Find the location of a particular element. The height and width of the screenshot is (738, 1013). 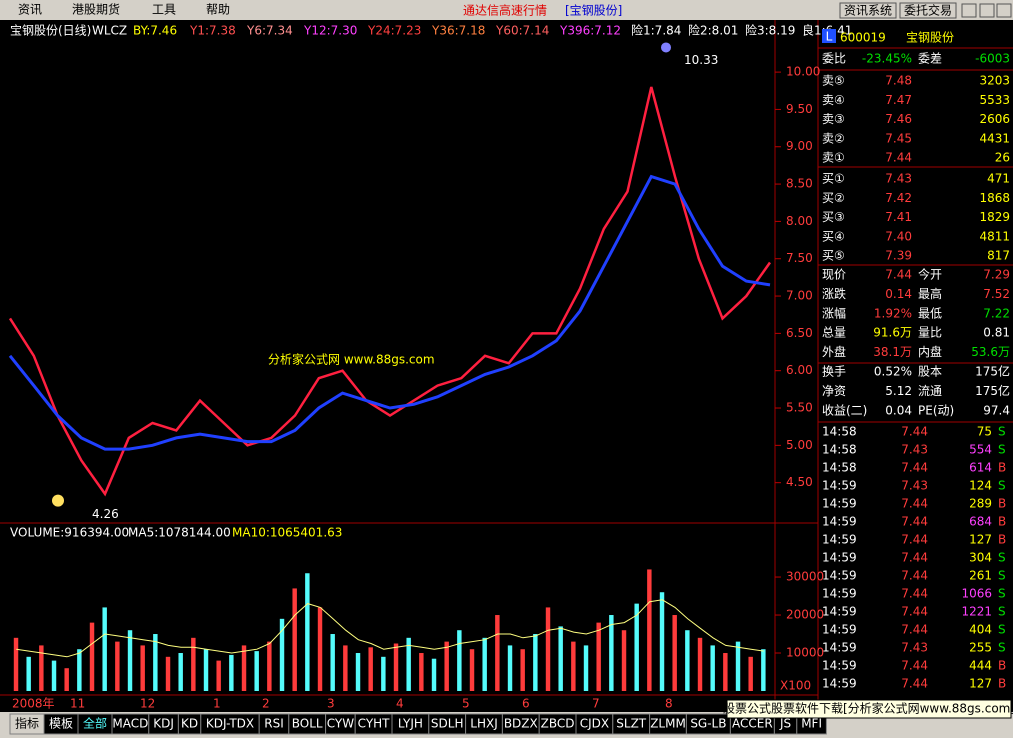

quote-label: 涨幅 is located at coordinates (834, 312).